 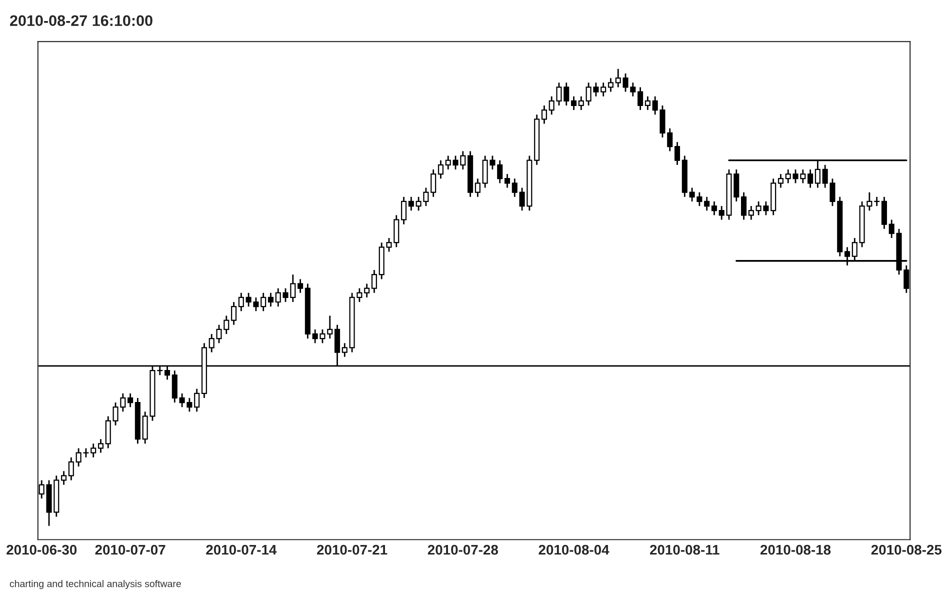 What do you see at coordinates (41, 549) in the screenshot?
I see `x-tick-label: 2010-06-30` at bounding box center [41, 549].